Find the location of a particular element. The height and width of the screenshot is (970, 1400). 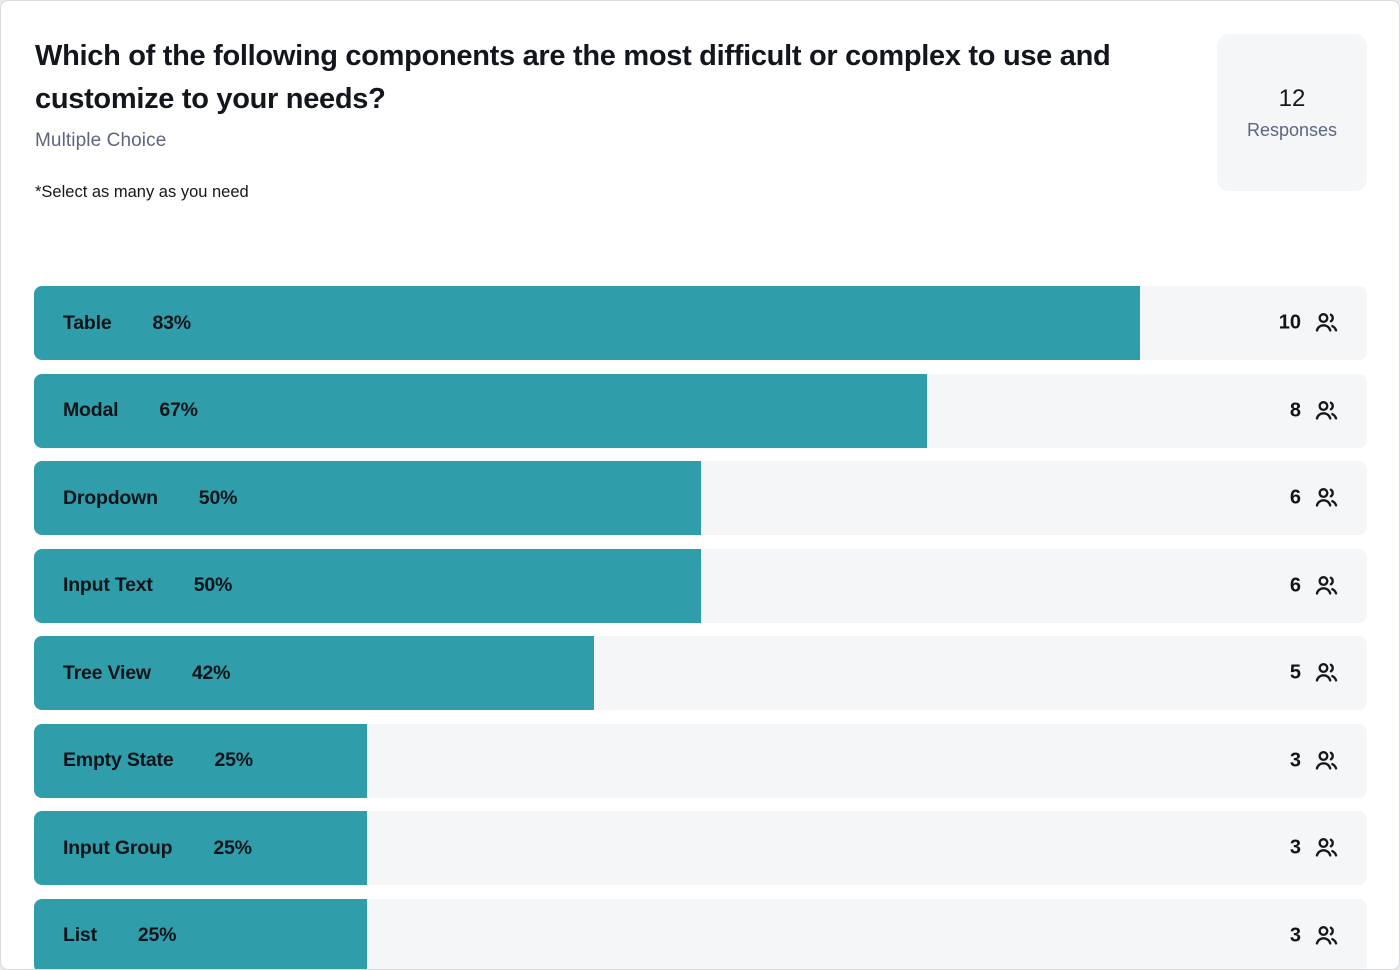

responses-summary-panel: 12 Responses is located at coordinates (1292, 112).